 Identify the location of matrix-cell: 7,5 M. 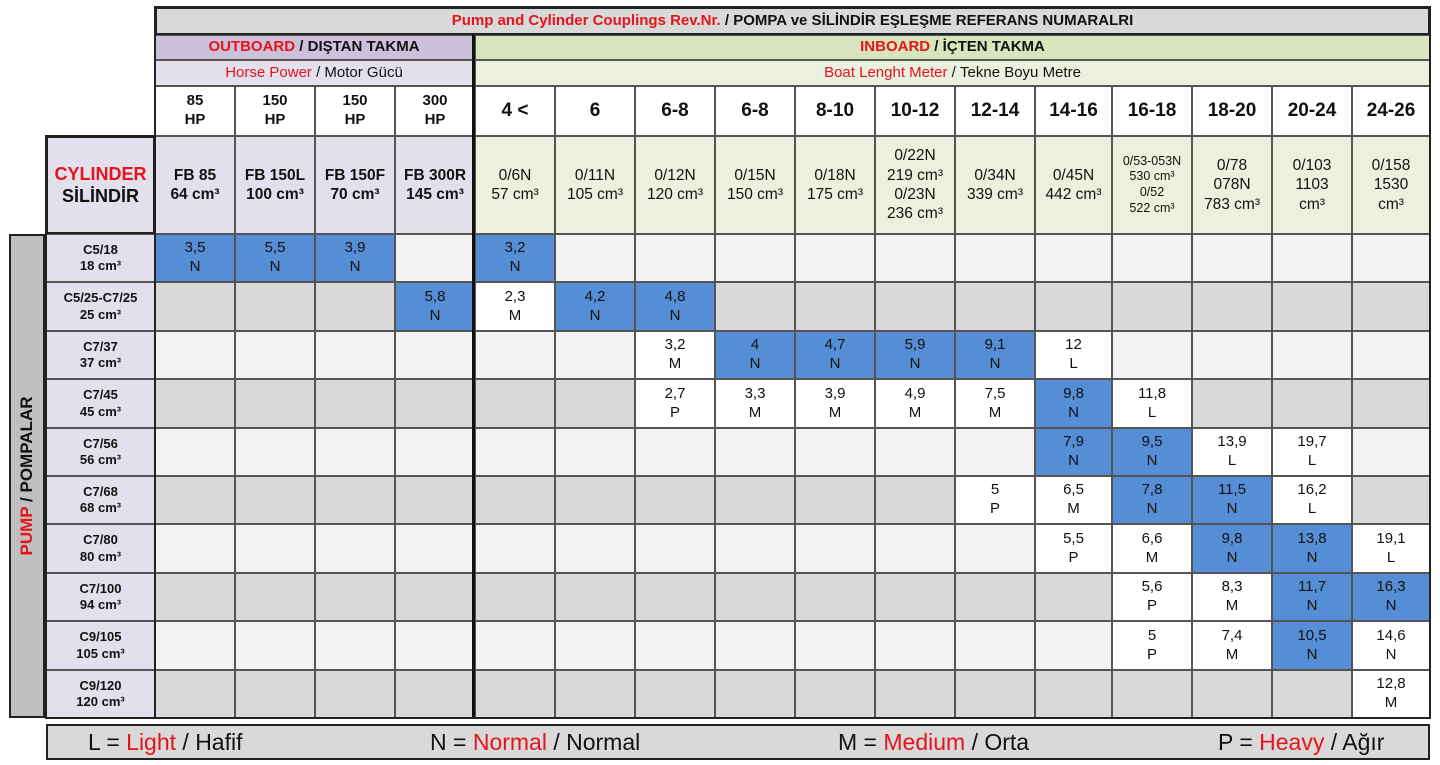
(995, 403).